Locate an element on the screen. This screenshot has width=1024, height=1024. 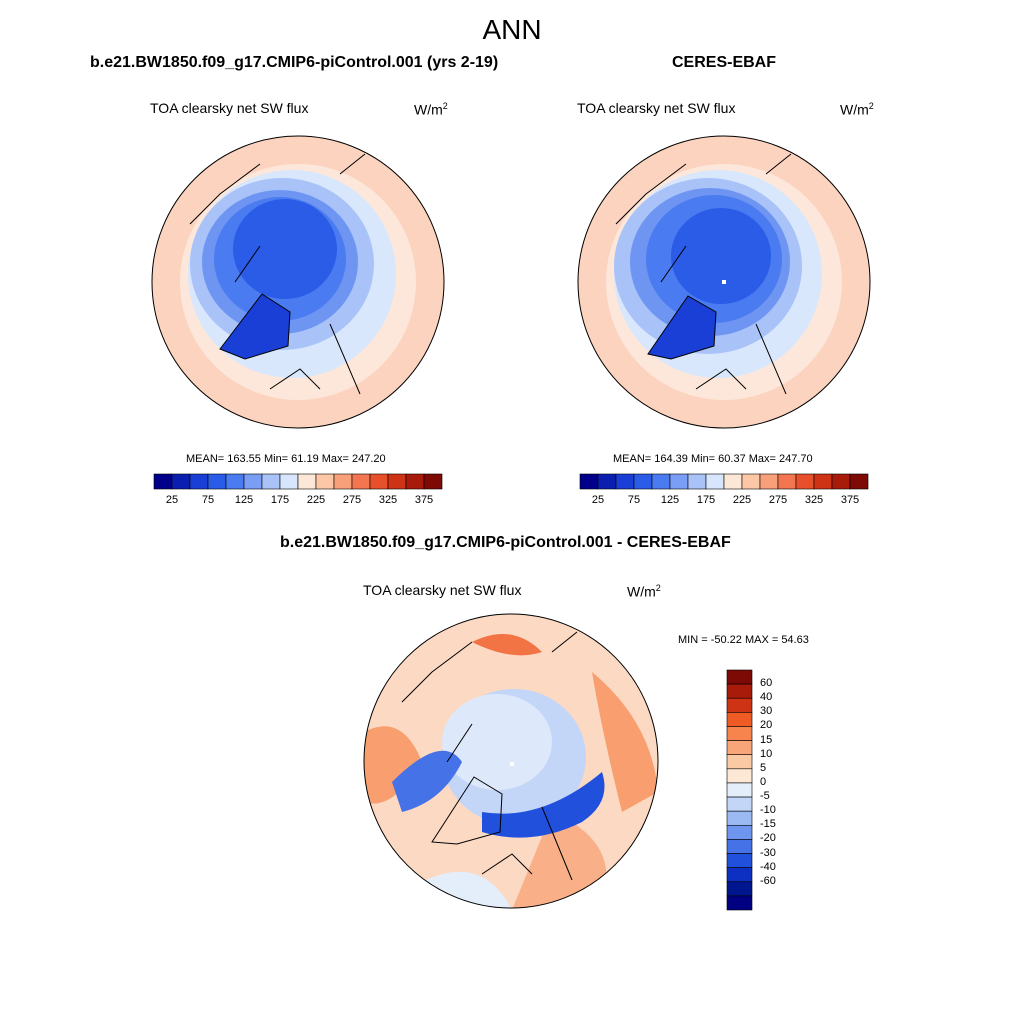
panel-2-colorbar-tick-label: 375 is located at coordinates (850, 500).